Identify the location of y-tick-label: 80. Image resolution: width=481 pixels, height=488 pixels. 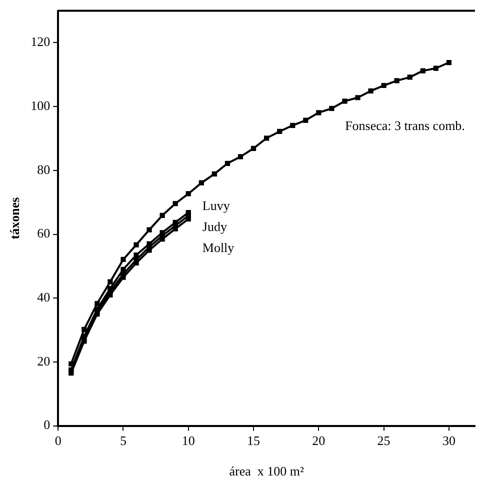
(43, 169).